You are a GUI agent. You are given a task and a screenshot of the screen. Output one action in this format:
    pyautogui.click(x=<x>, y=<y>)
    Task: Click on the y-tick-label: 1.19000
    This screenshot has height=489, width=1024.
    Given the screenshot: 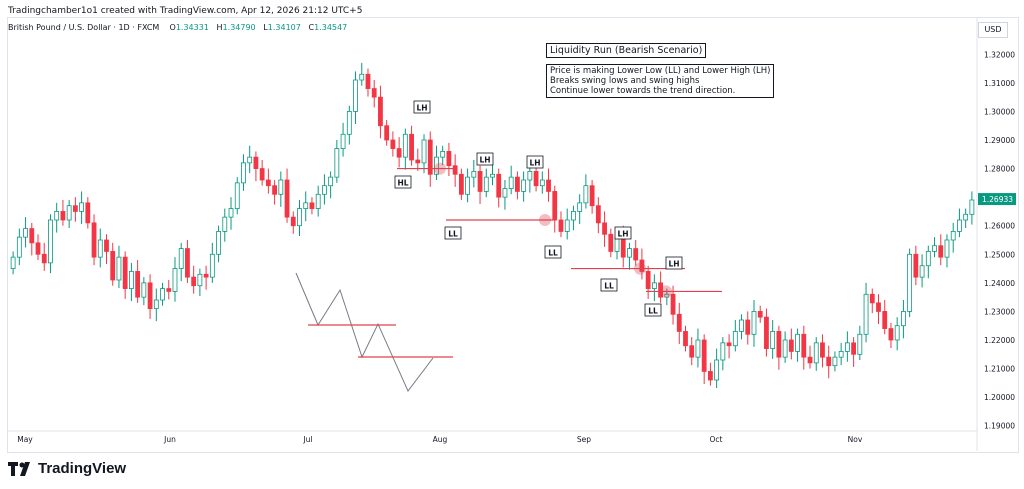 What is the action you would take?
    pyautogui.click(x=999, y=426)
    